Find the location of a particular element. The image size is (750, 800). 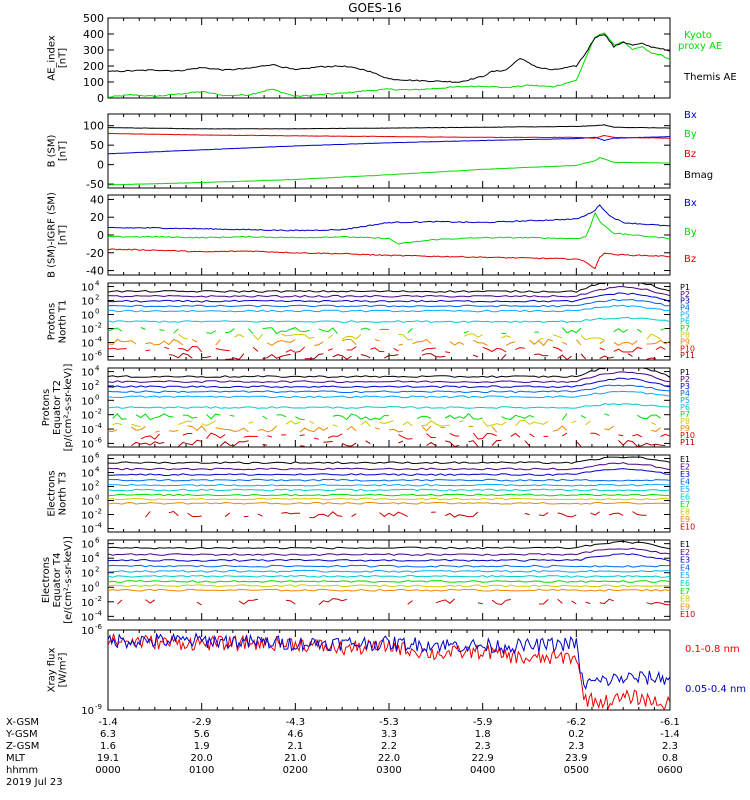

legend-entry: P11 is located at coordinates (687, 442).